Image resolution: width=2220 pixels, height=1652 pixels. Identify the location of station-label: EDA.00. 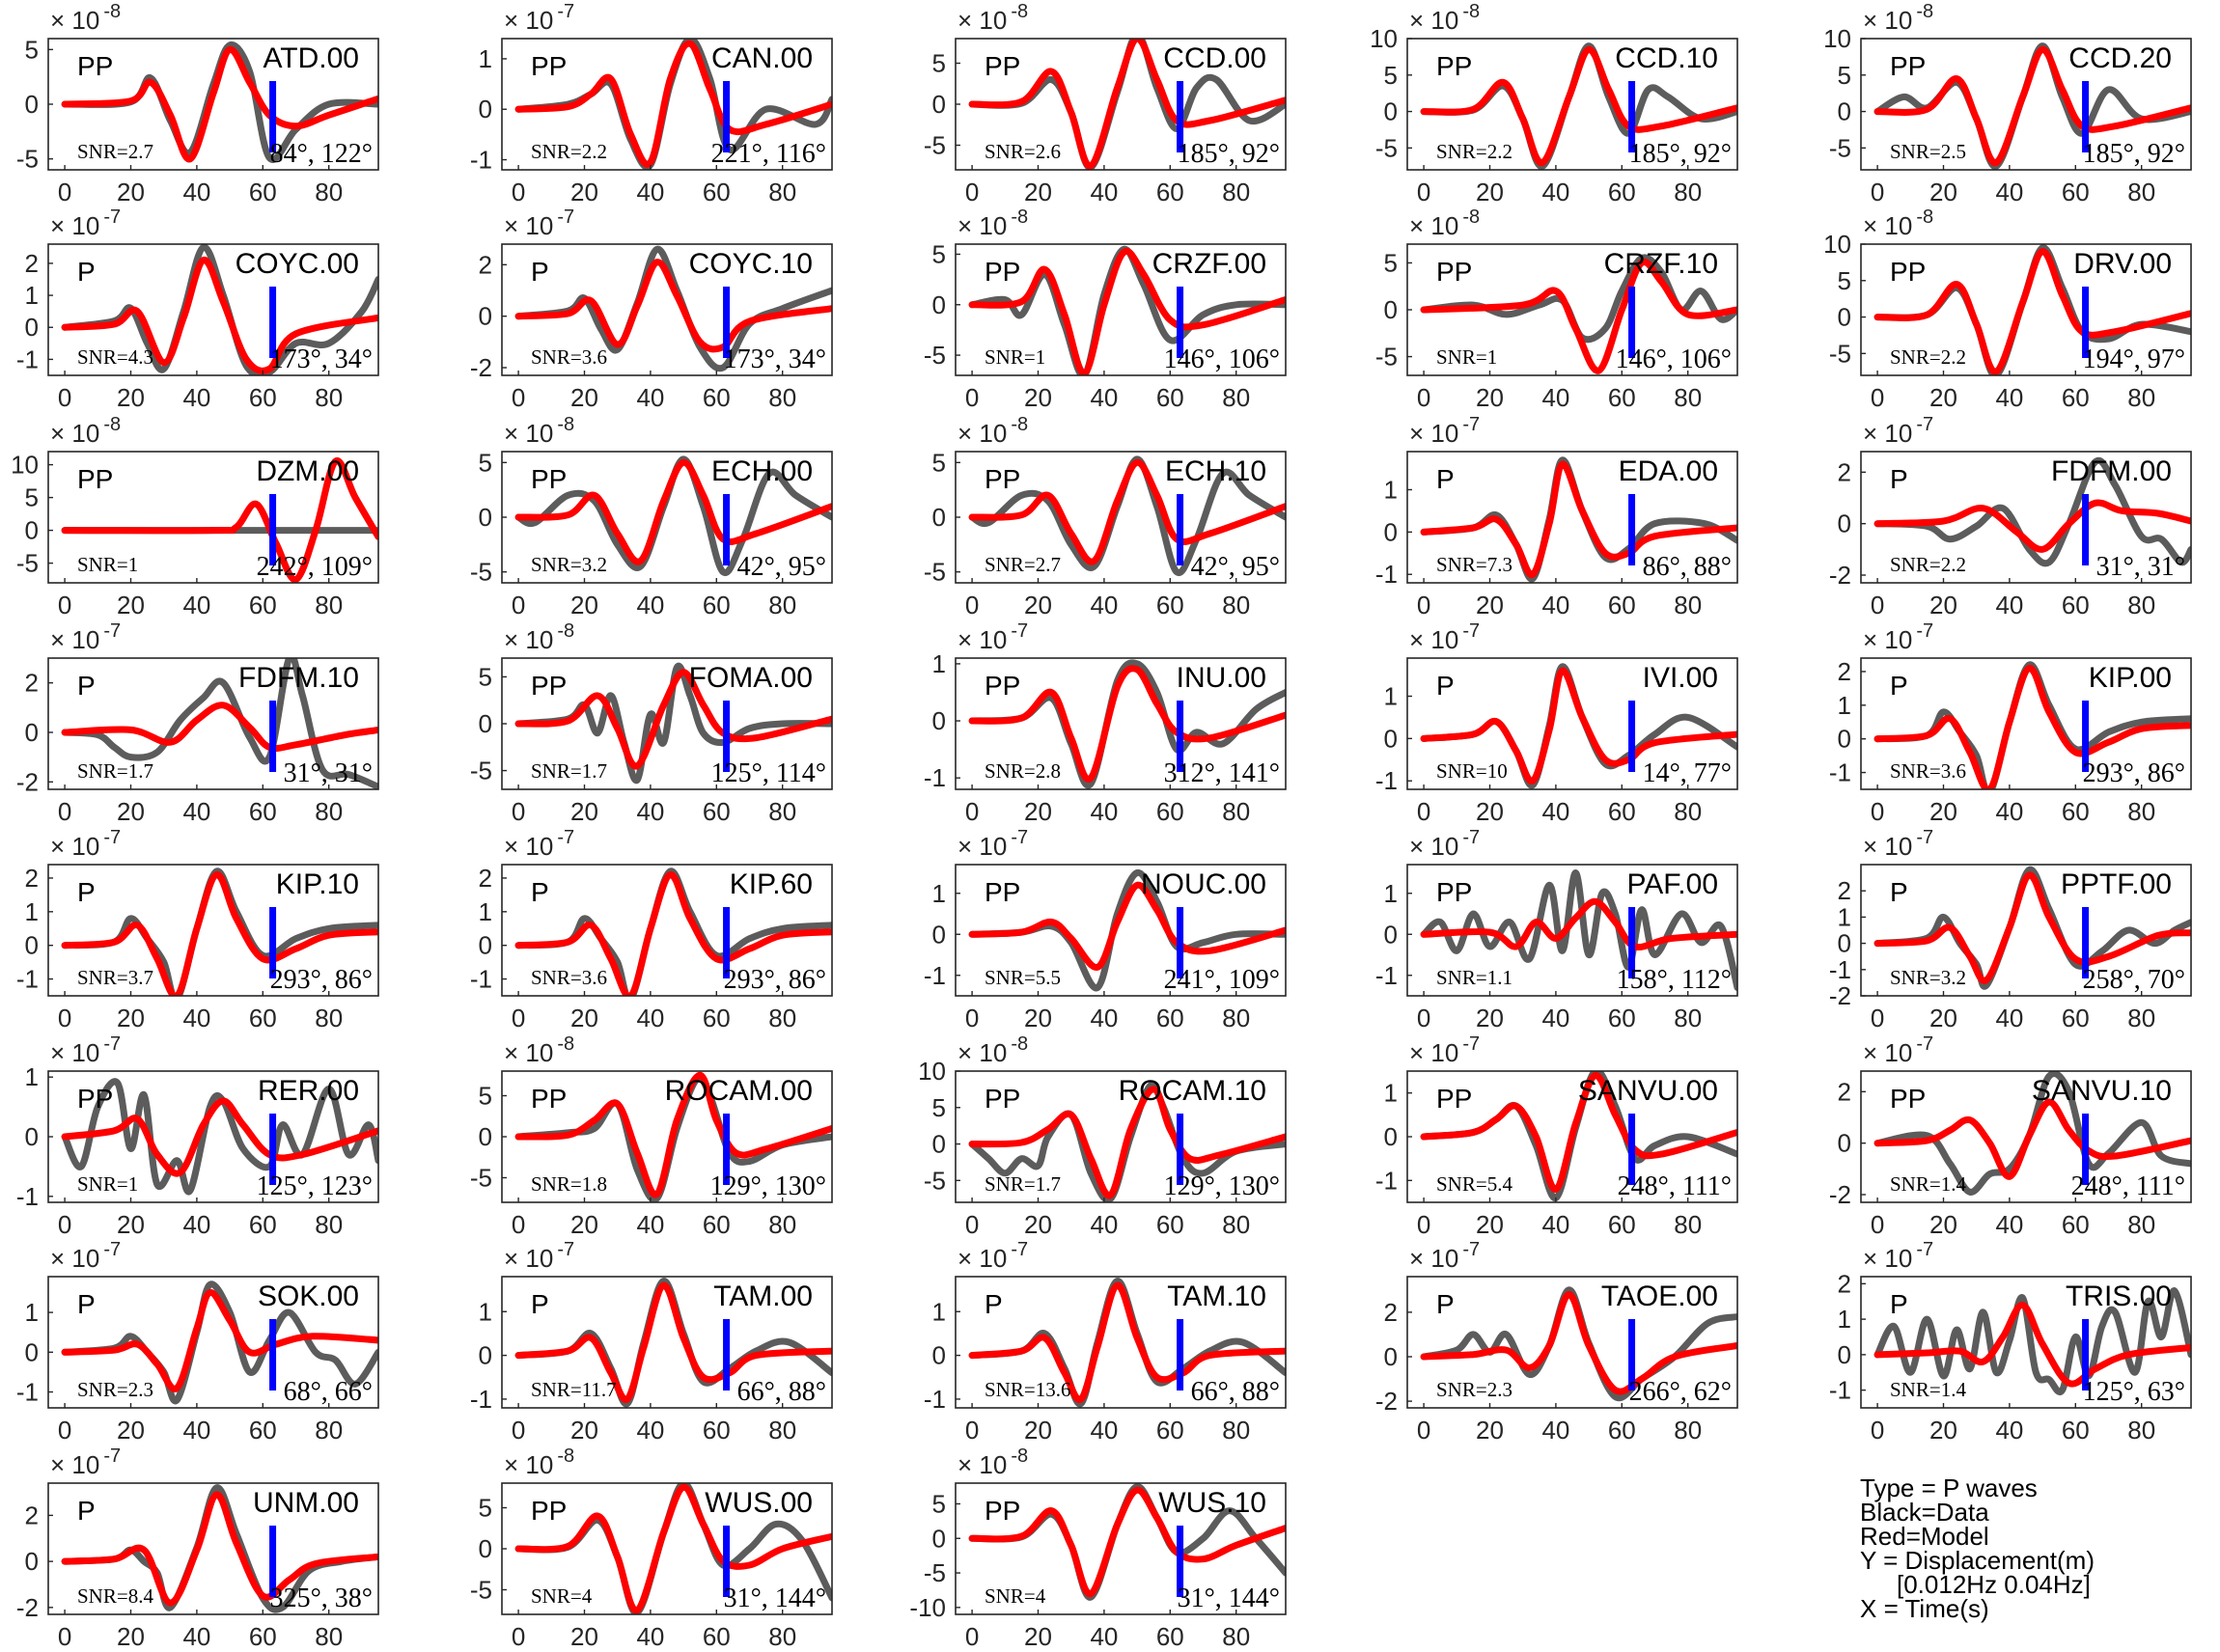
(1669, 471).